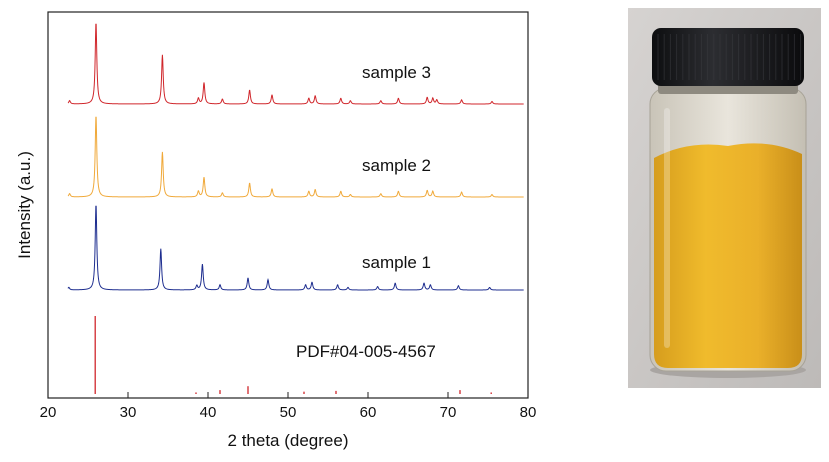 The height and width of the screenshot is (462, 829). Describe the element at coordinates (396, 165) in the screenshot. I see `series-label: sample 2` at that location.